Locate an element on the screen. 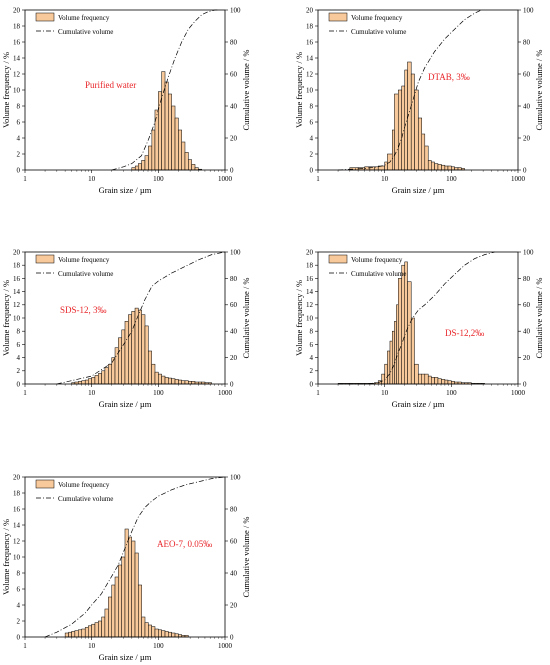  sample-annotation: Purified water is located at coordinates (110, 85).